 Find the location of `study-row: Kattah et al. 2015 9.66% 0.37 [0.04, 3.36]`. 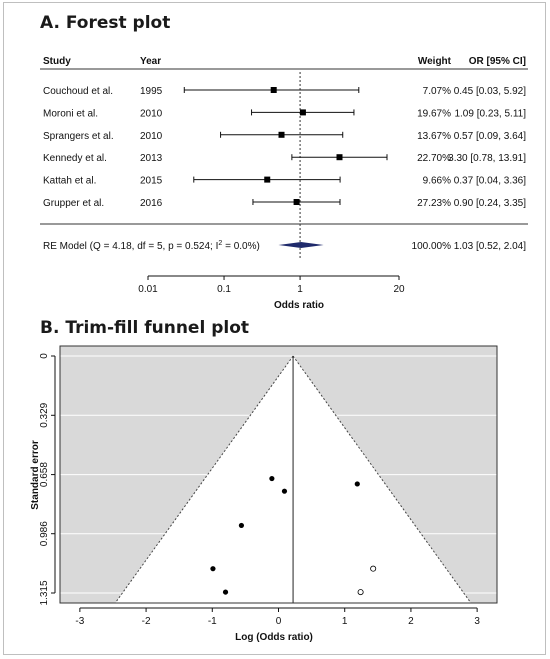

study-row: Kattah et al. 2015 9.66% 0.37 [0.04, 3.36] is located at coordinates (284, 181).